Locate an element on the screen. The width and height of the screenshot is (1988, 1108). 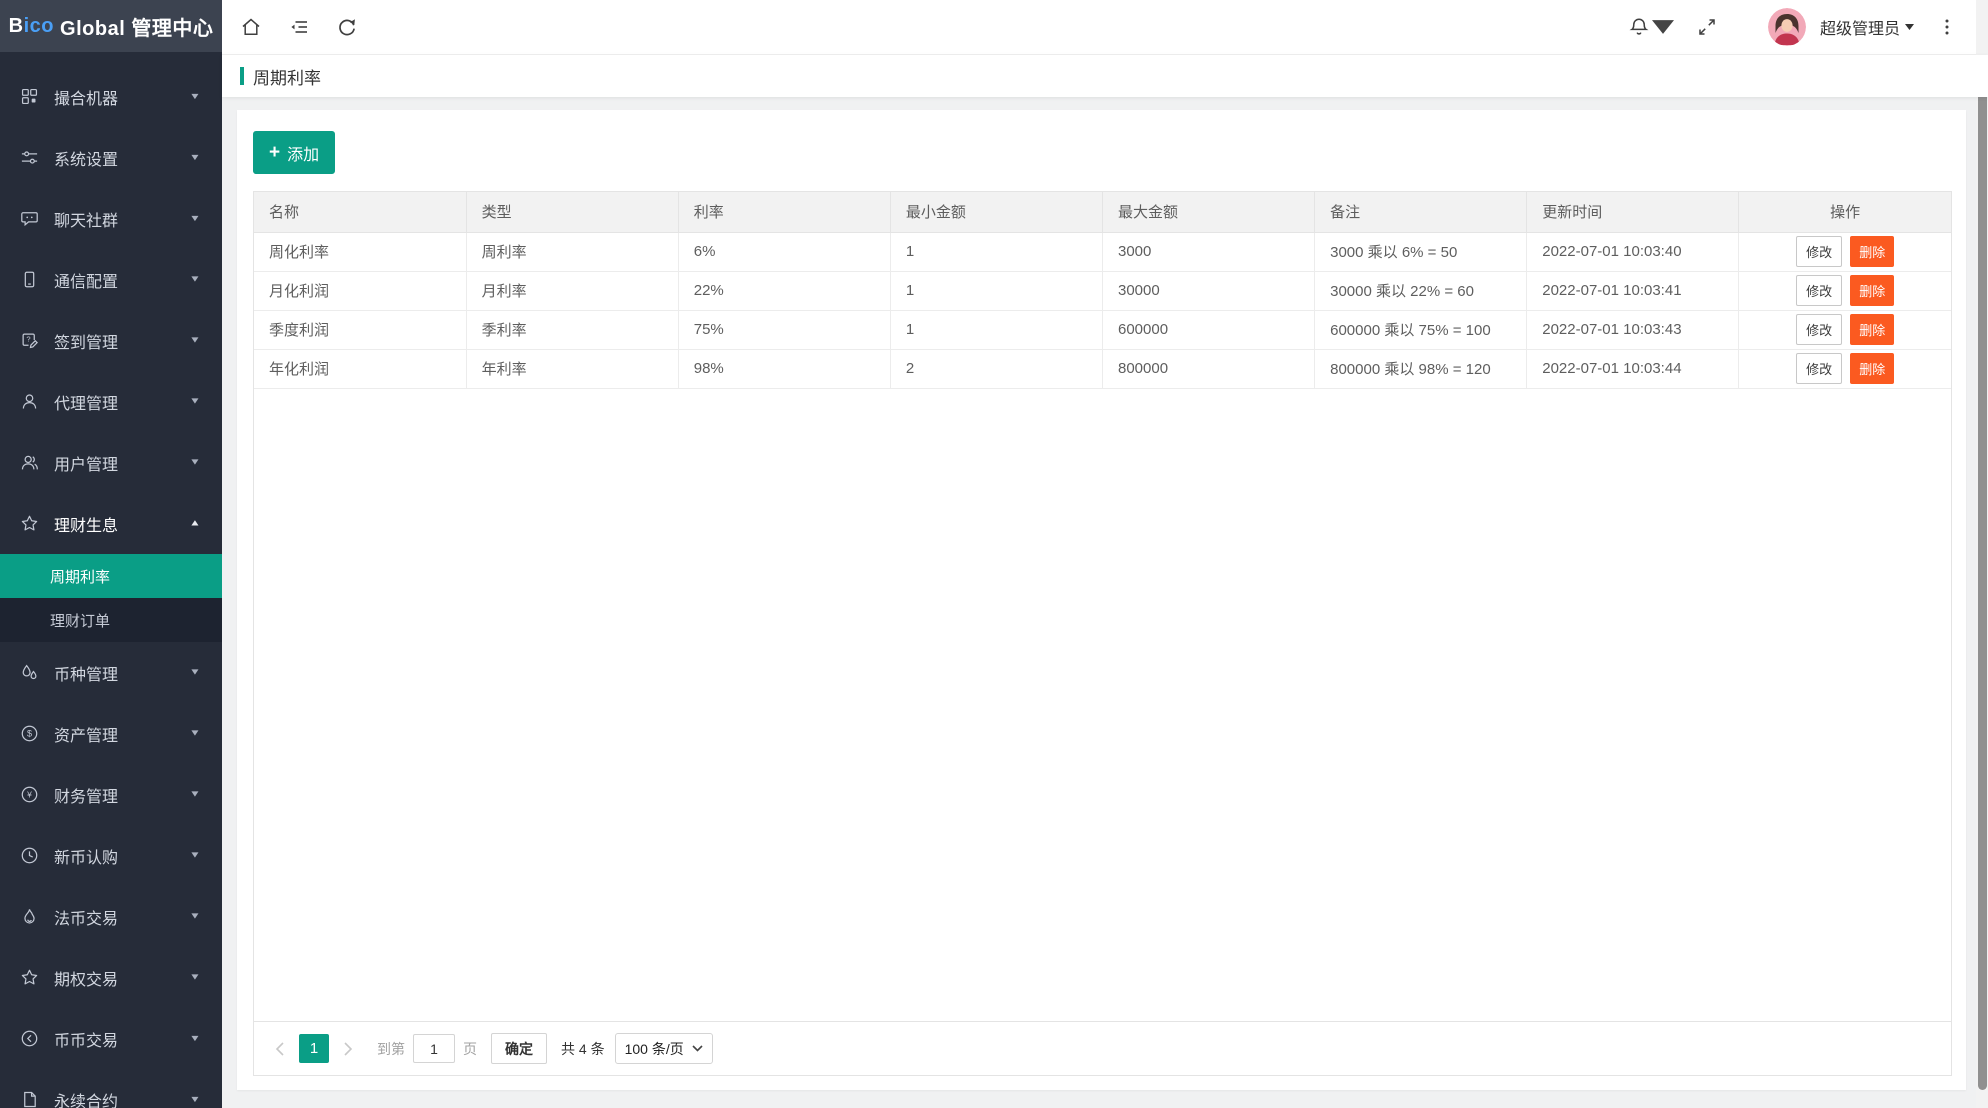
sidebar-item-0: 撮合机器 ▼ is located at coordinates (111, 96).